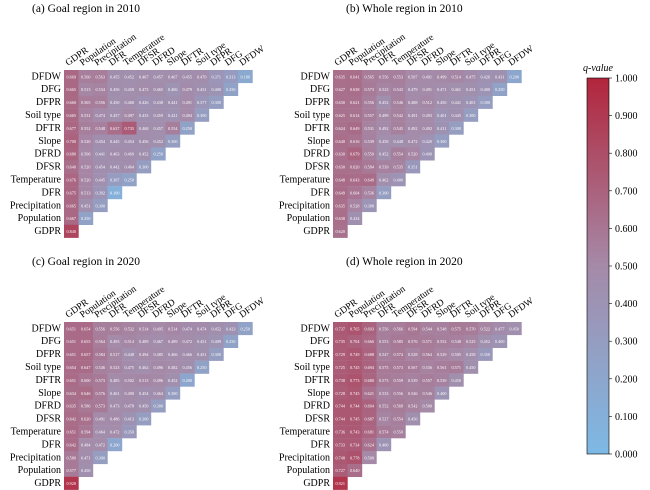  I want to click on row-label: DFRD, so click(316, 154).